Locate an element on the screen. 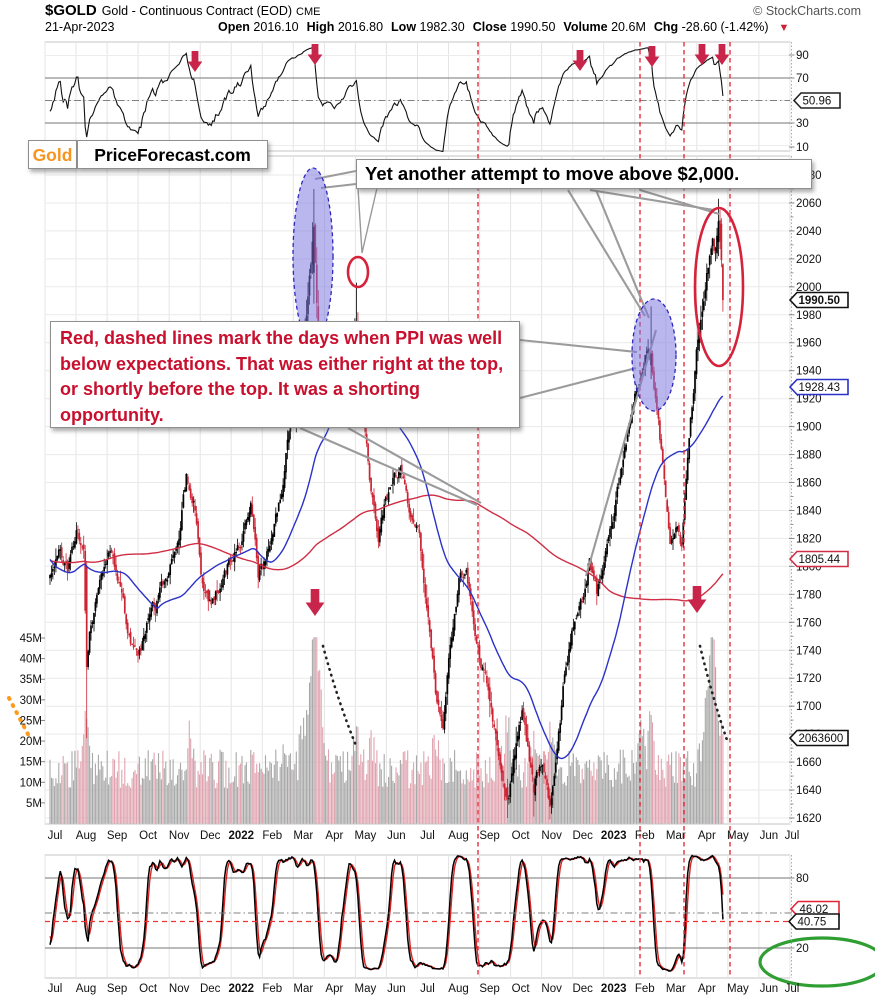 The width and height of the screenshot is (875, 1000). sma200-value-tag is located at coordinates (818, 559).